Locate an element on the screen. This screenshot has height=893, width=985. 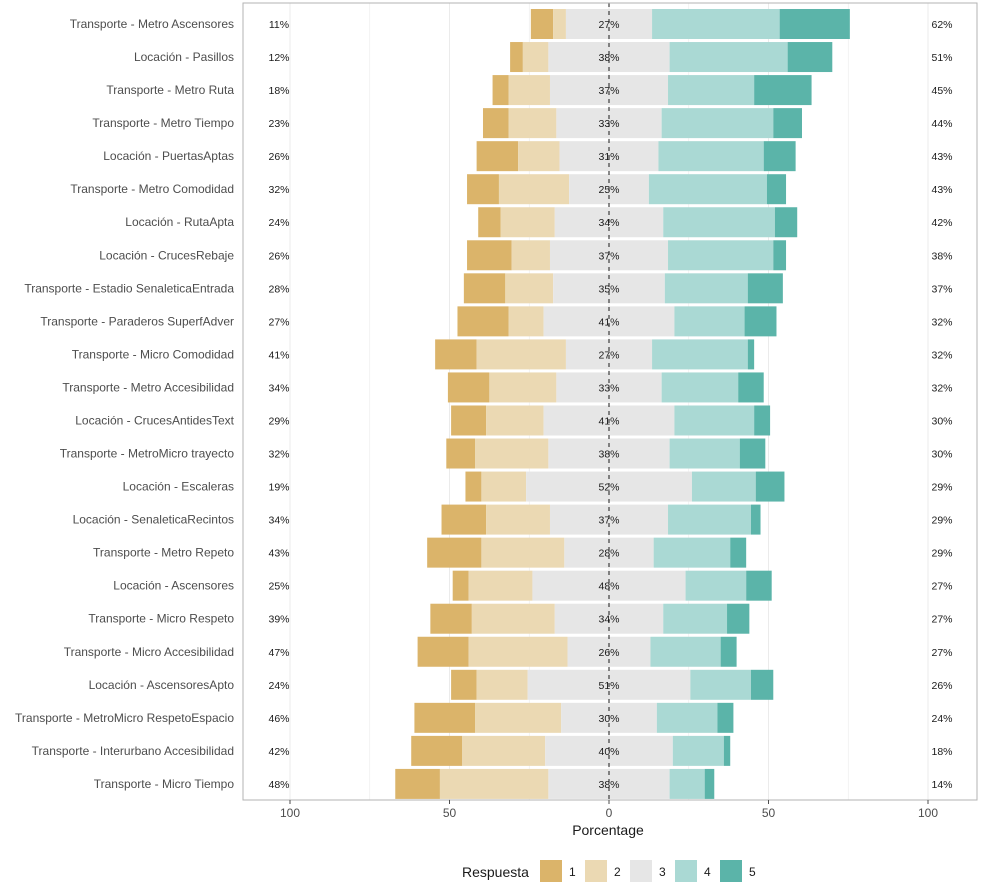
right-percent-label: 29% is located at coordinates (941, 521).